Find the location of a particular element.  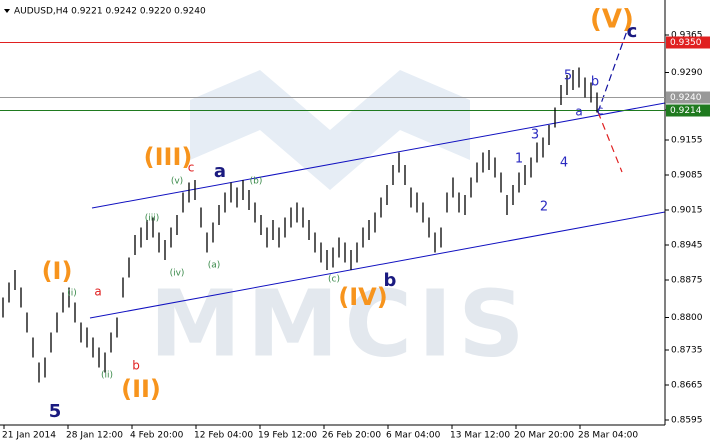

wave-label: (iv) is located at coordinates (177, 274).